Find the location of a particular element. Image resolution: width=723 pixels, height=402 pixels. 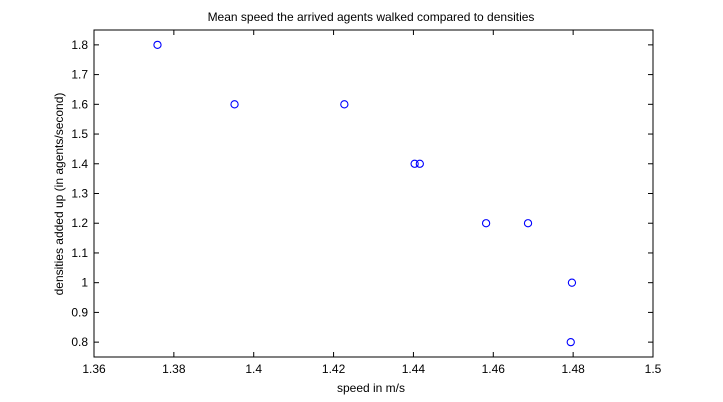

y-axis-label: densities added up (in agents/second) is located at coordinates (59, 194).